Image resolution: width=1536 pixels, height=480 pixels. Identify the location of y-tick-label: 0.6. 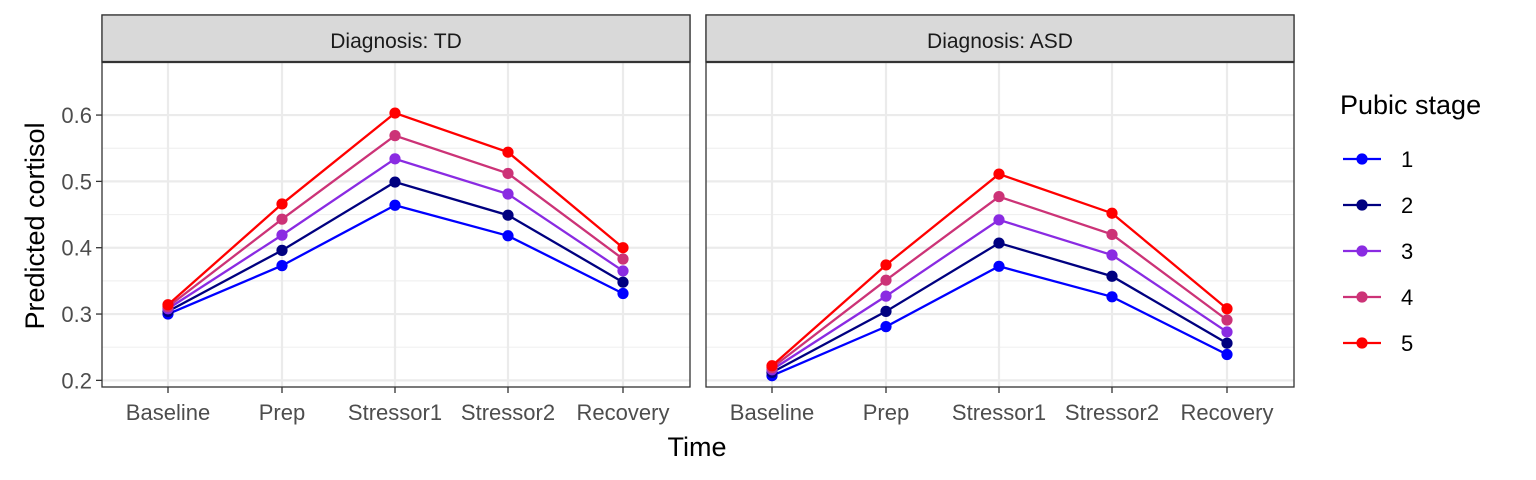
(76, 115).